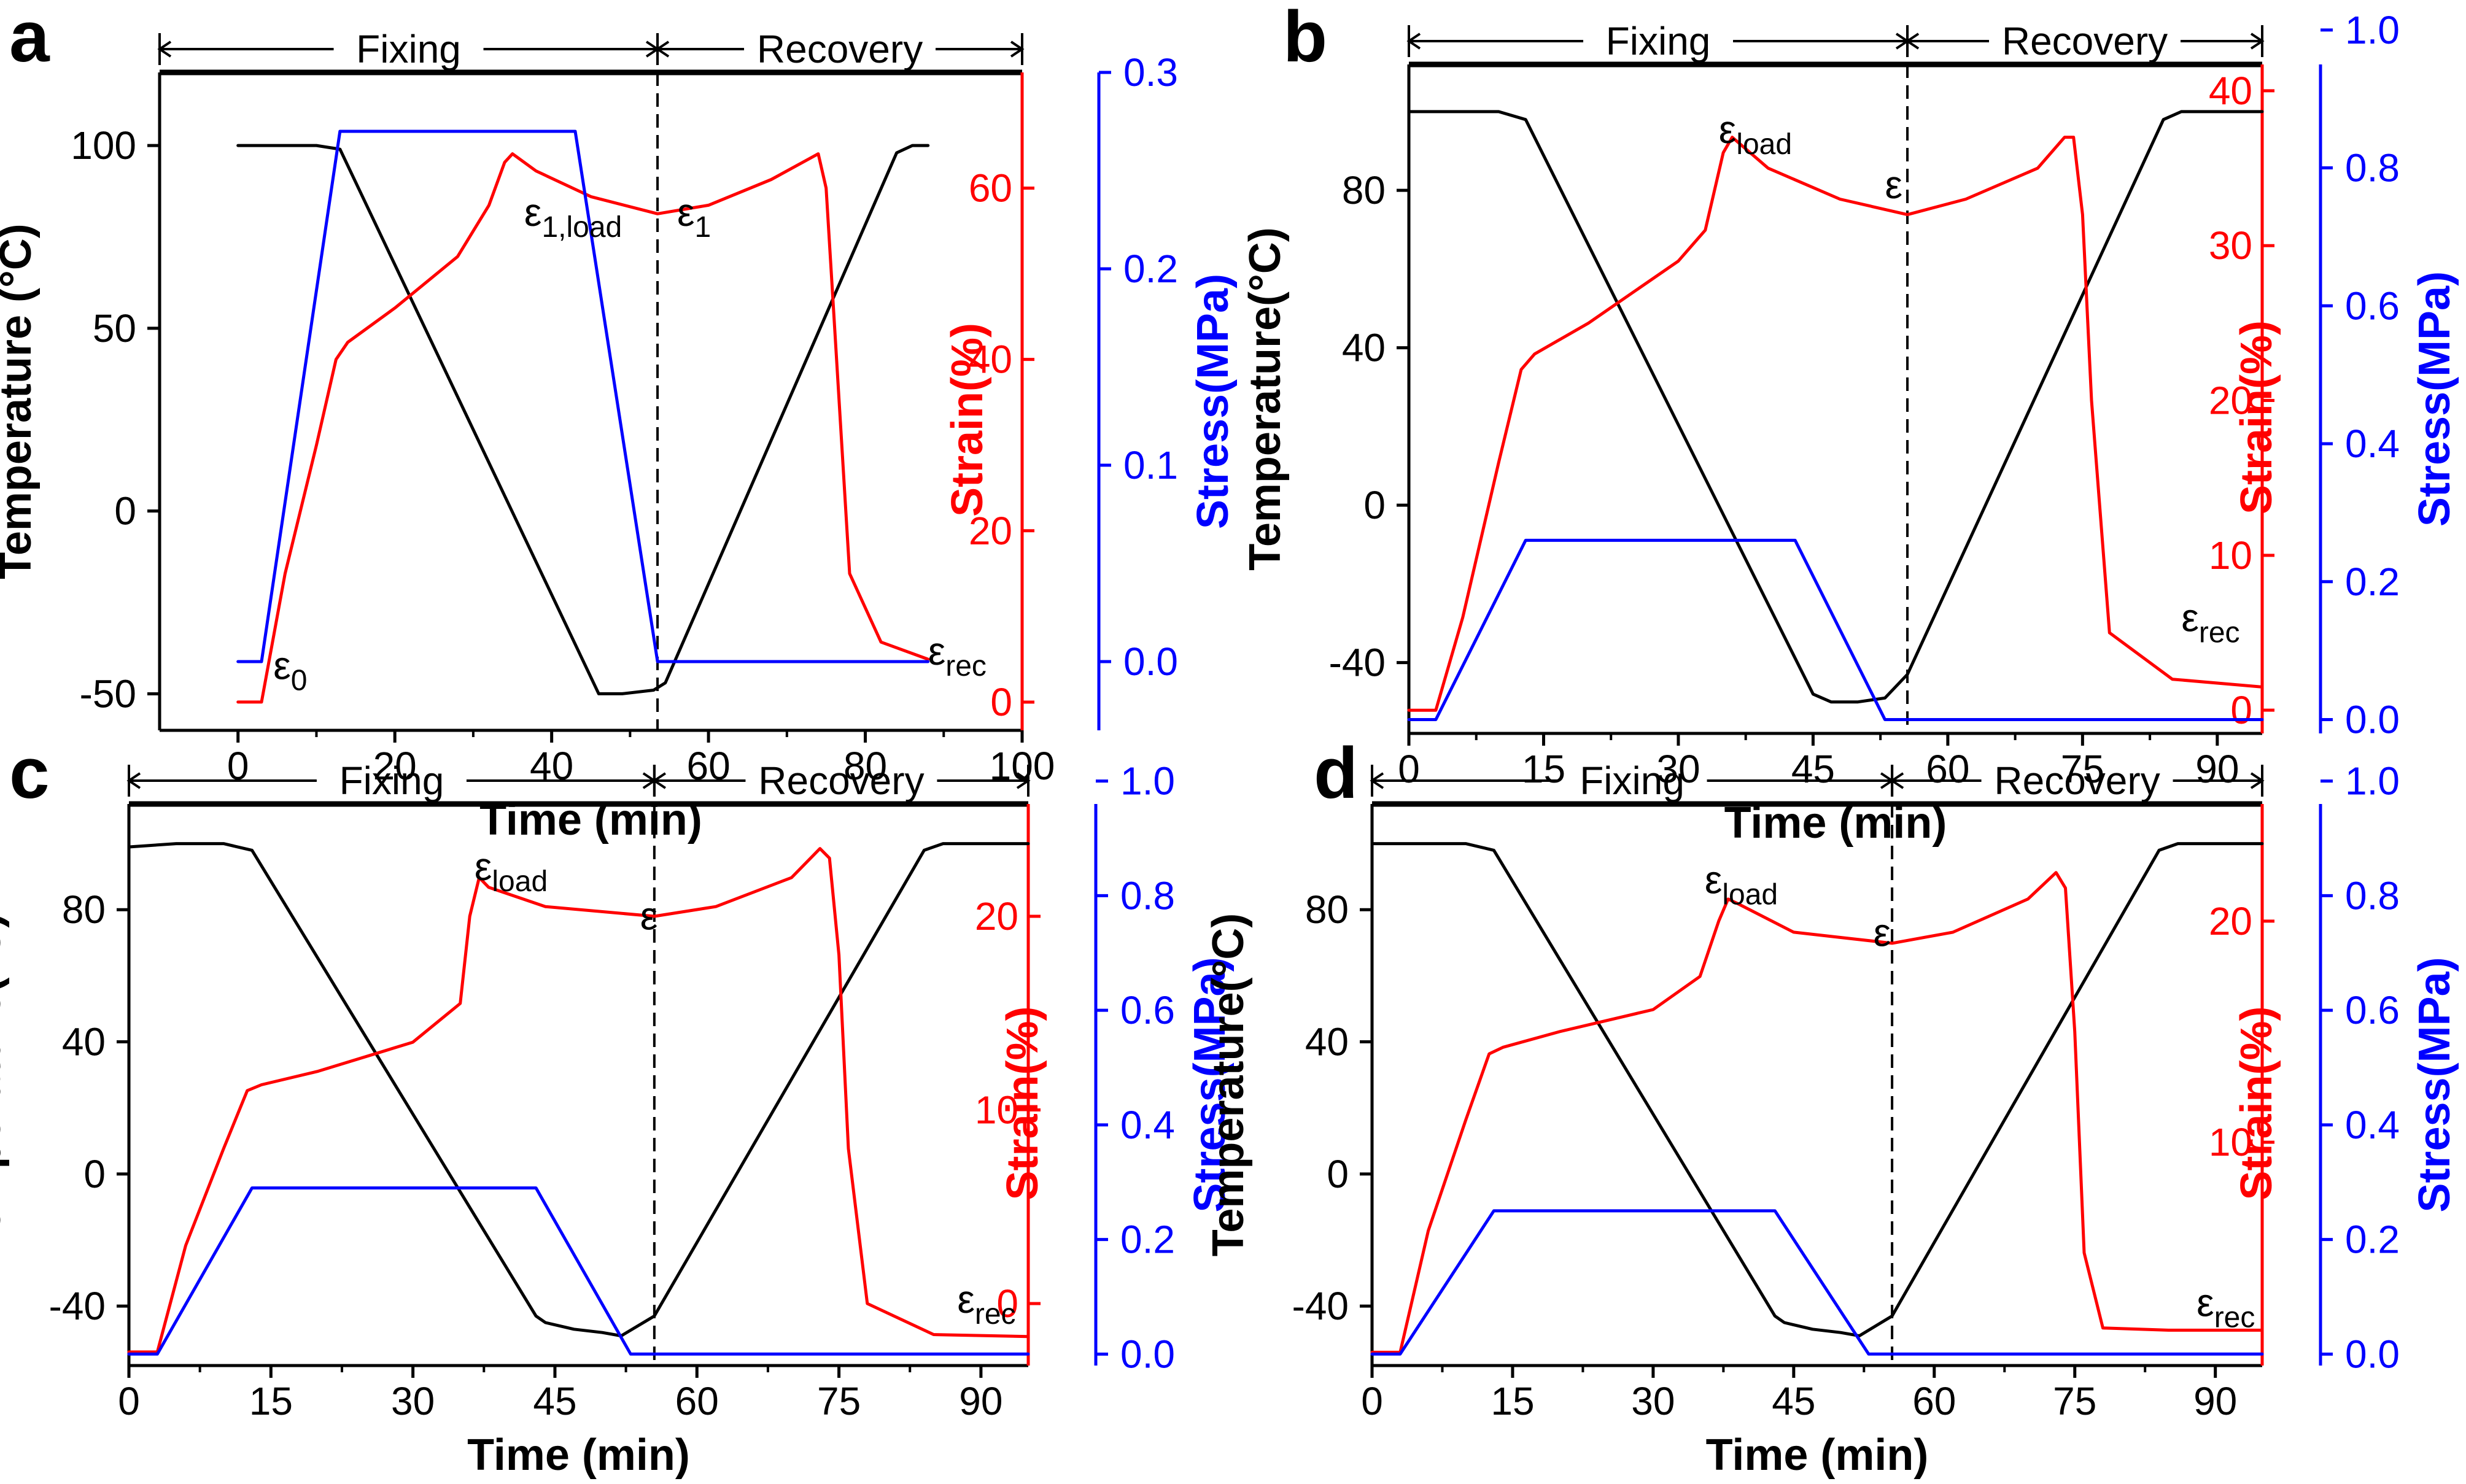 The image size is (2466, 1484). I want to click on strain-annotation: ε0, so click(290, 671).